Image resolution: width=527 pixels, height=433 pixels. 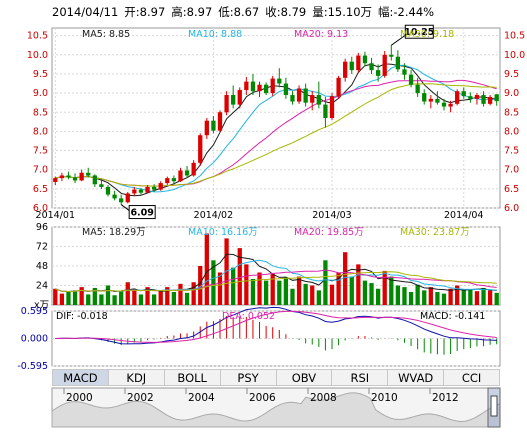 What do you see at coordinates (80, 377) in the screenshot?
I see `tab-macd: MACD` at bounding box center [80, 377].